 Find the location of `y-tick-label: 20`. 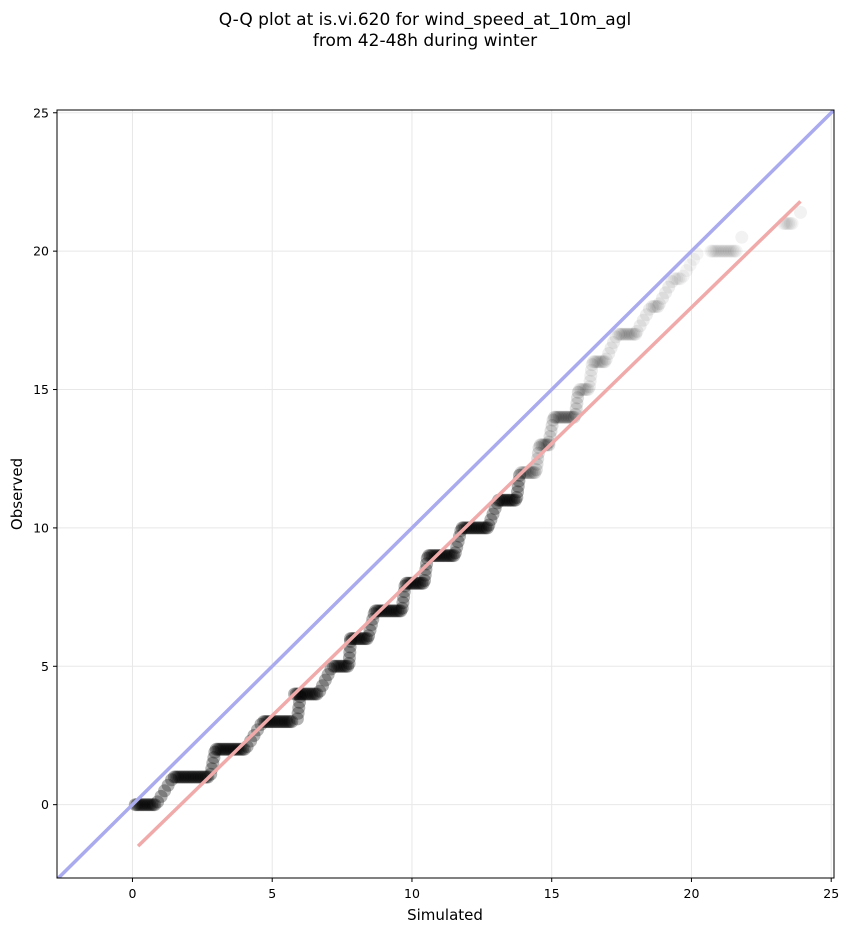

y-tick-label: 20 is located at coordinates (41, 251).